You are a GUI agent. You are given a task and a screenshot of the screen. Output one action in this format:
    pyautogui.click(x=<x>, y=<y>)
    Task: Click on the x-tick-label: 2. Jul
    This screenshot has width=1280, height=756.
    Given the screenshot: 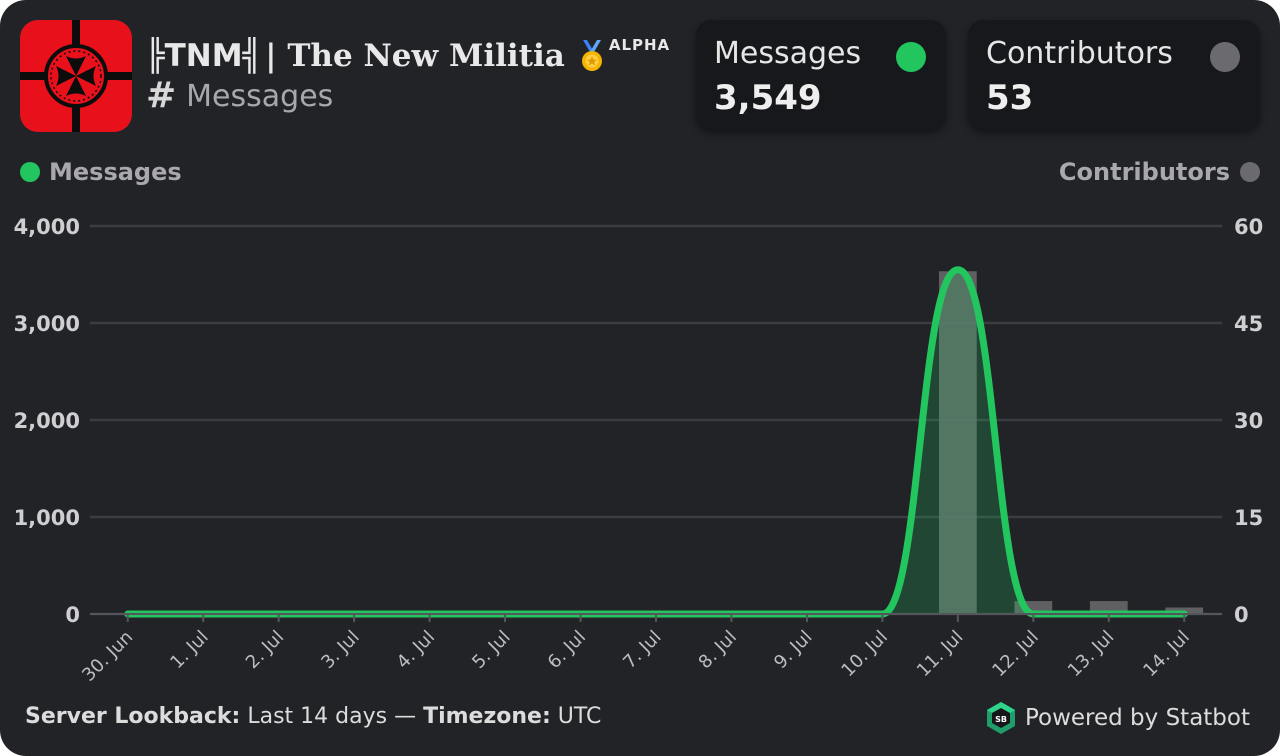 What is the action you would take?
    pyautogui.click(x=265, y=650)
    